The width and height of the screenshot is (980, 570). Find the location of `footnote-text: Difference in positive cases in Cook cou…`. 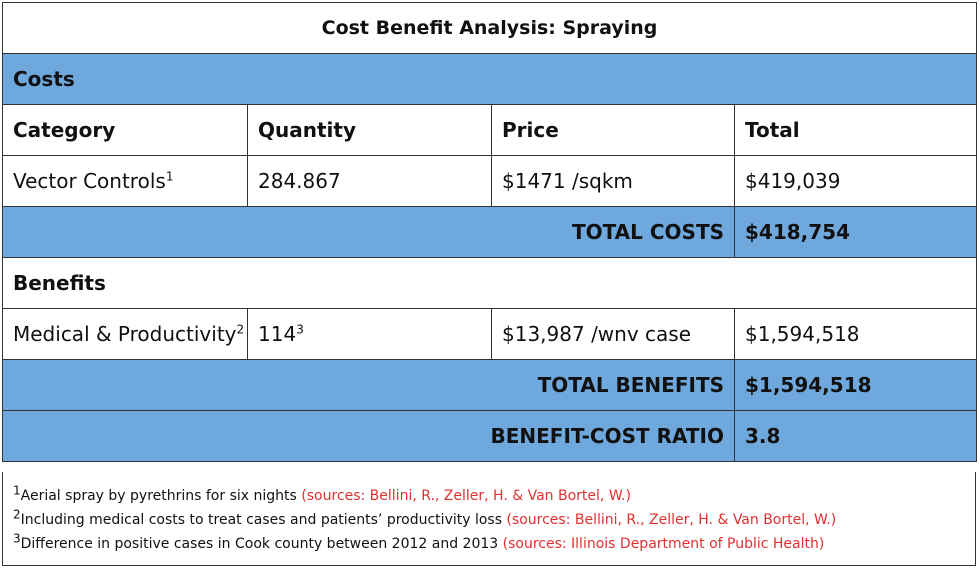

footnote-text: Difference in positive cases in Cook cou… is located at coordinates (261, 544).